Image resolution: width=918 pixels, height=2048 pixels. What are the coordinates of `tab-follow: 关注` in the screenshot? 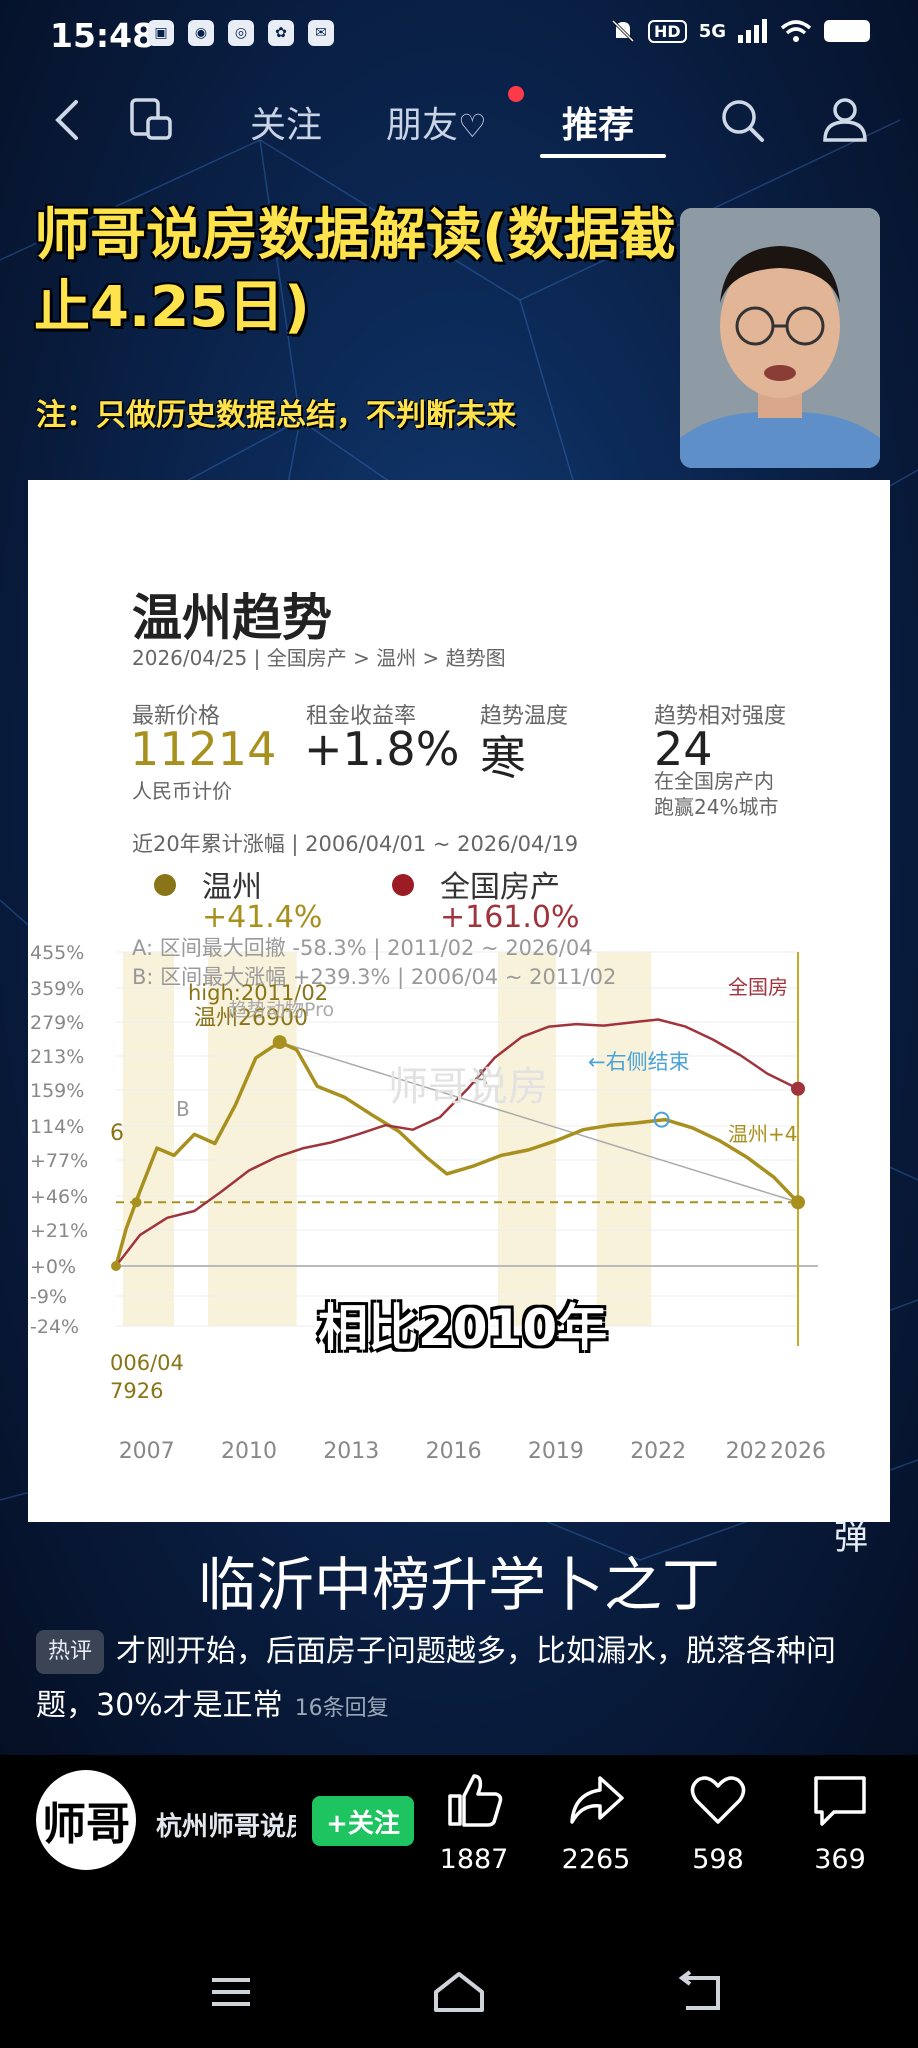 It's located at (286, 125).